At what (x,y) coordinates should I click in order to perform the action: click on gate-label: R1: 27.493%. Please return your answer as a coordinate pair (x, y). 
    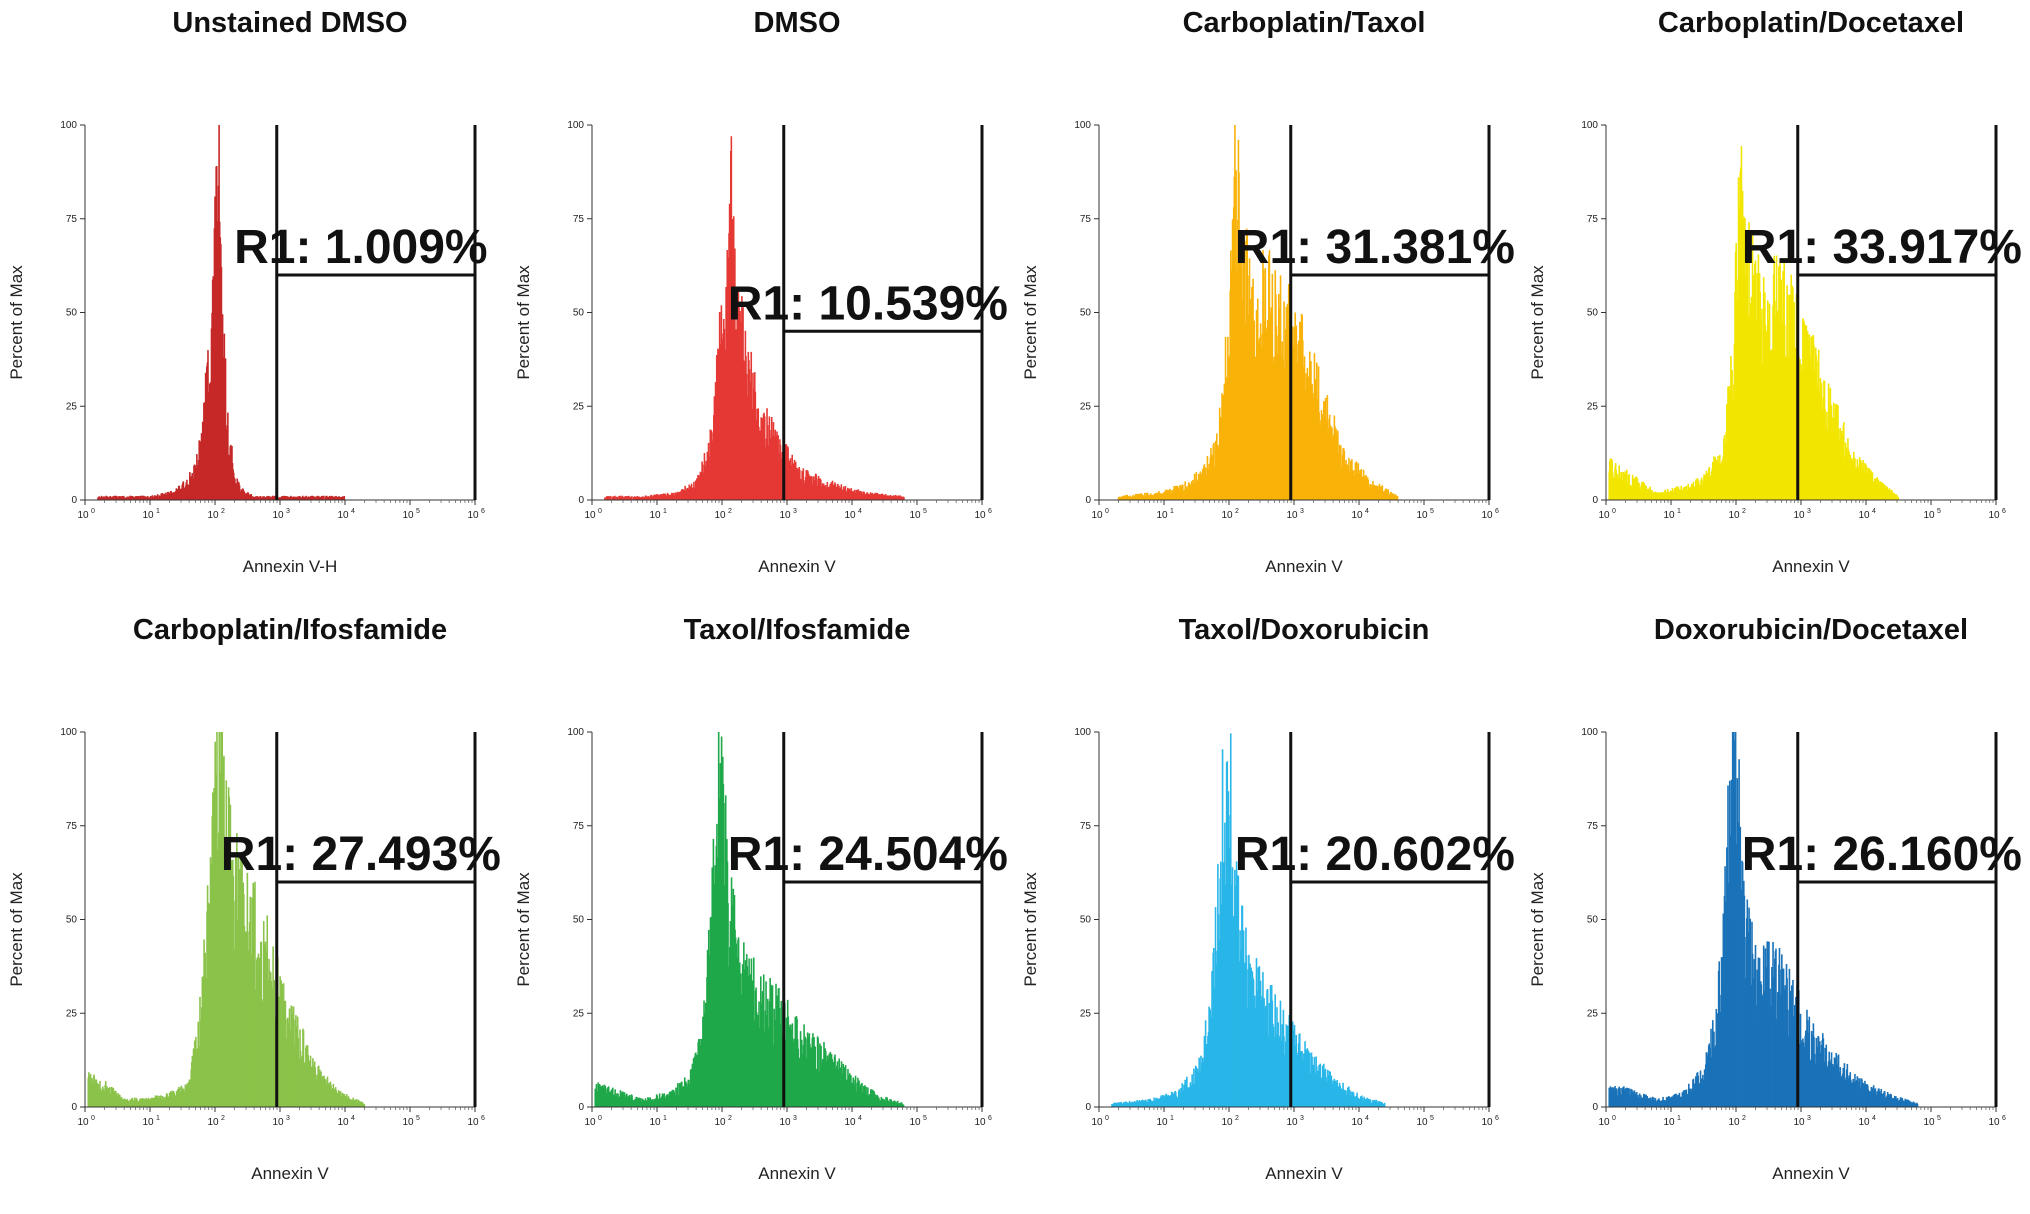
    Looking at the image, I should click on (361, 854).